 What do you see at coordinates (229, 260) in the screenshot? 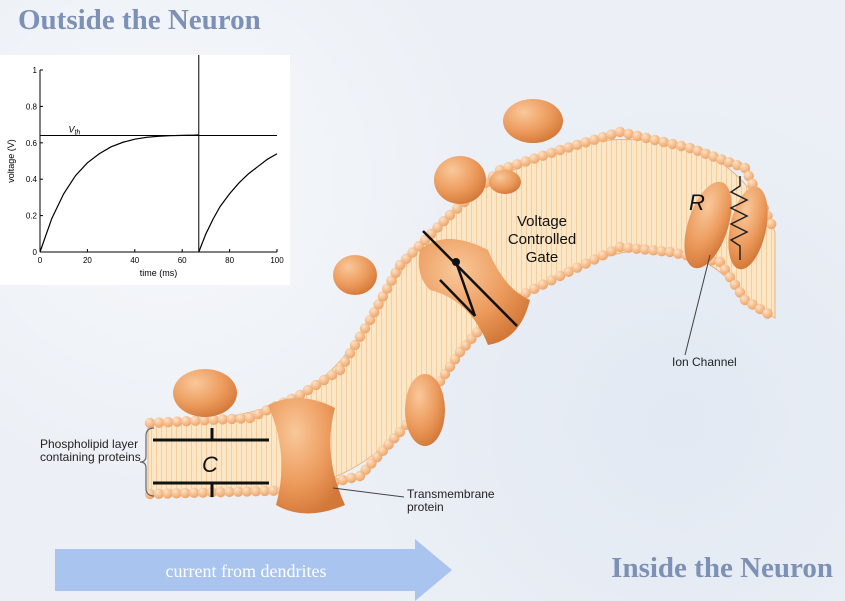
I see `chart-x-tick-label: 80` at bounding box center [229, 260].